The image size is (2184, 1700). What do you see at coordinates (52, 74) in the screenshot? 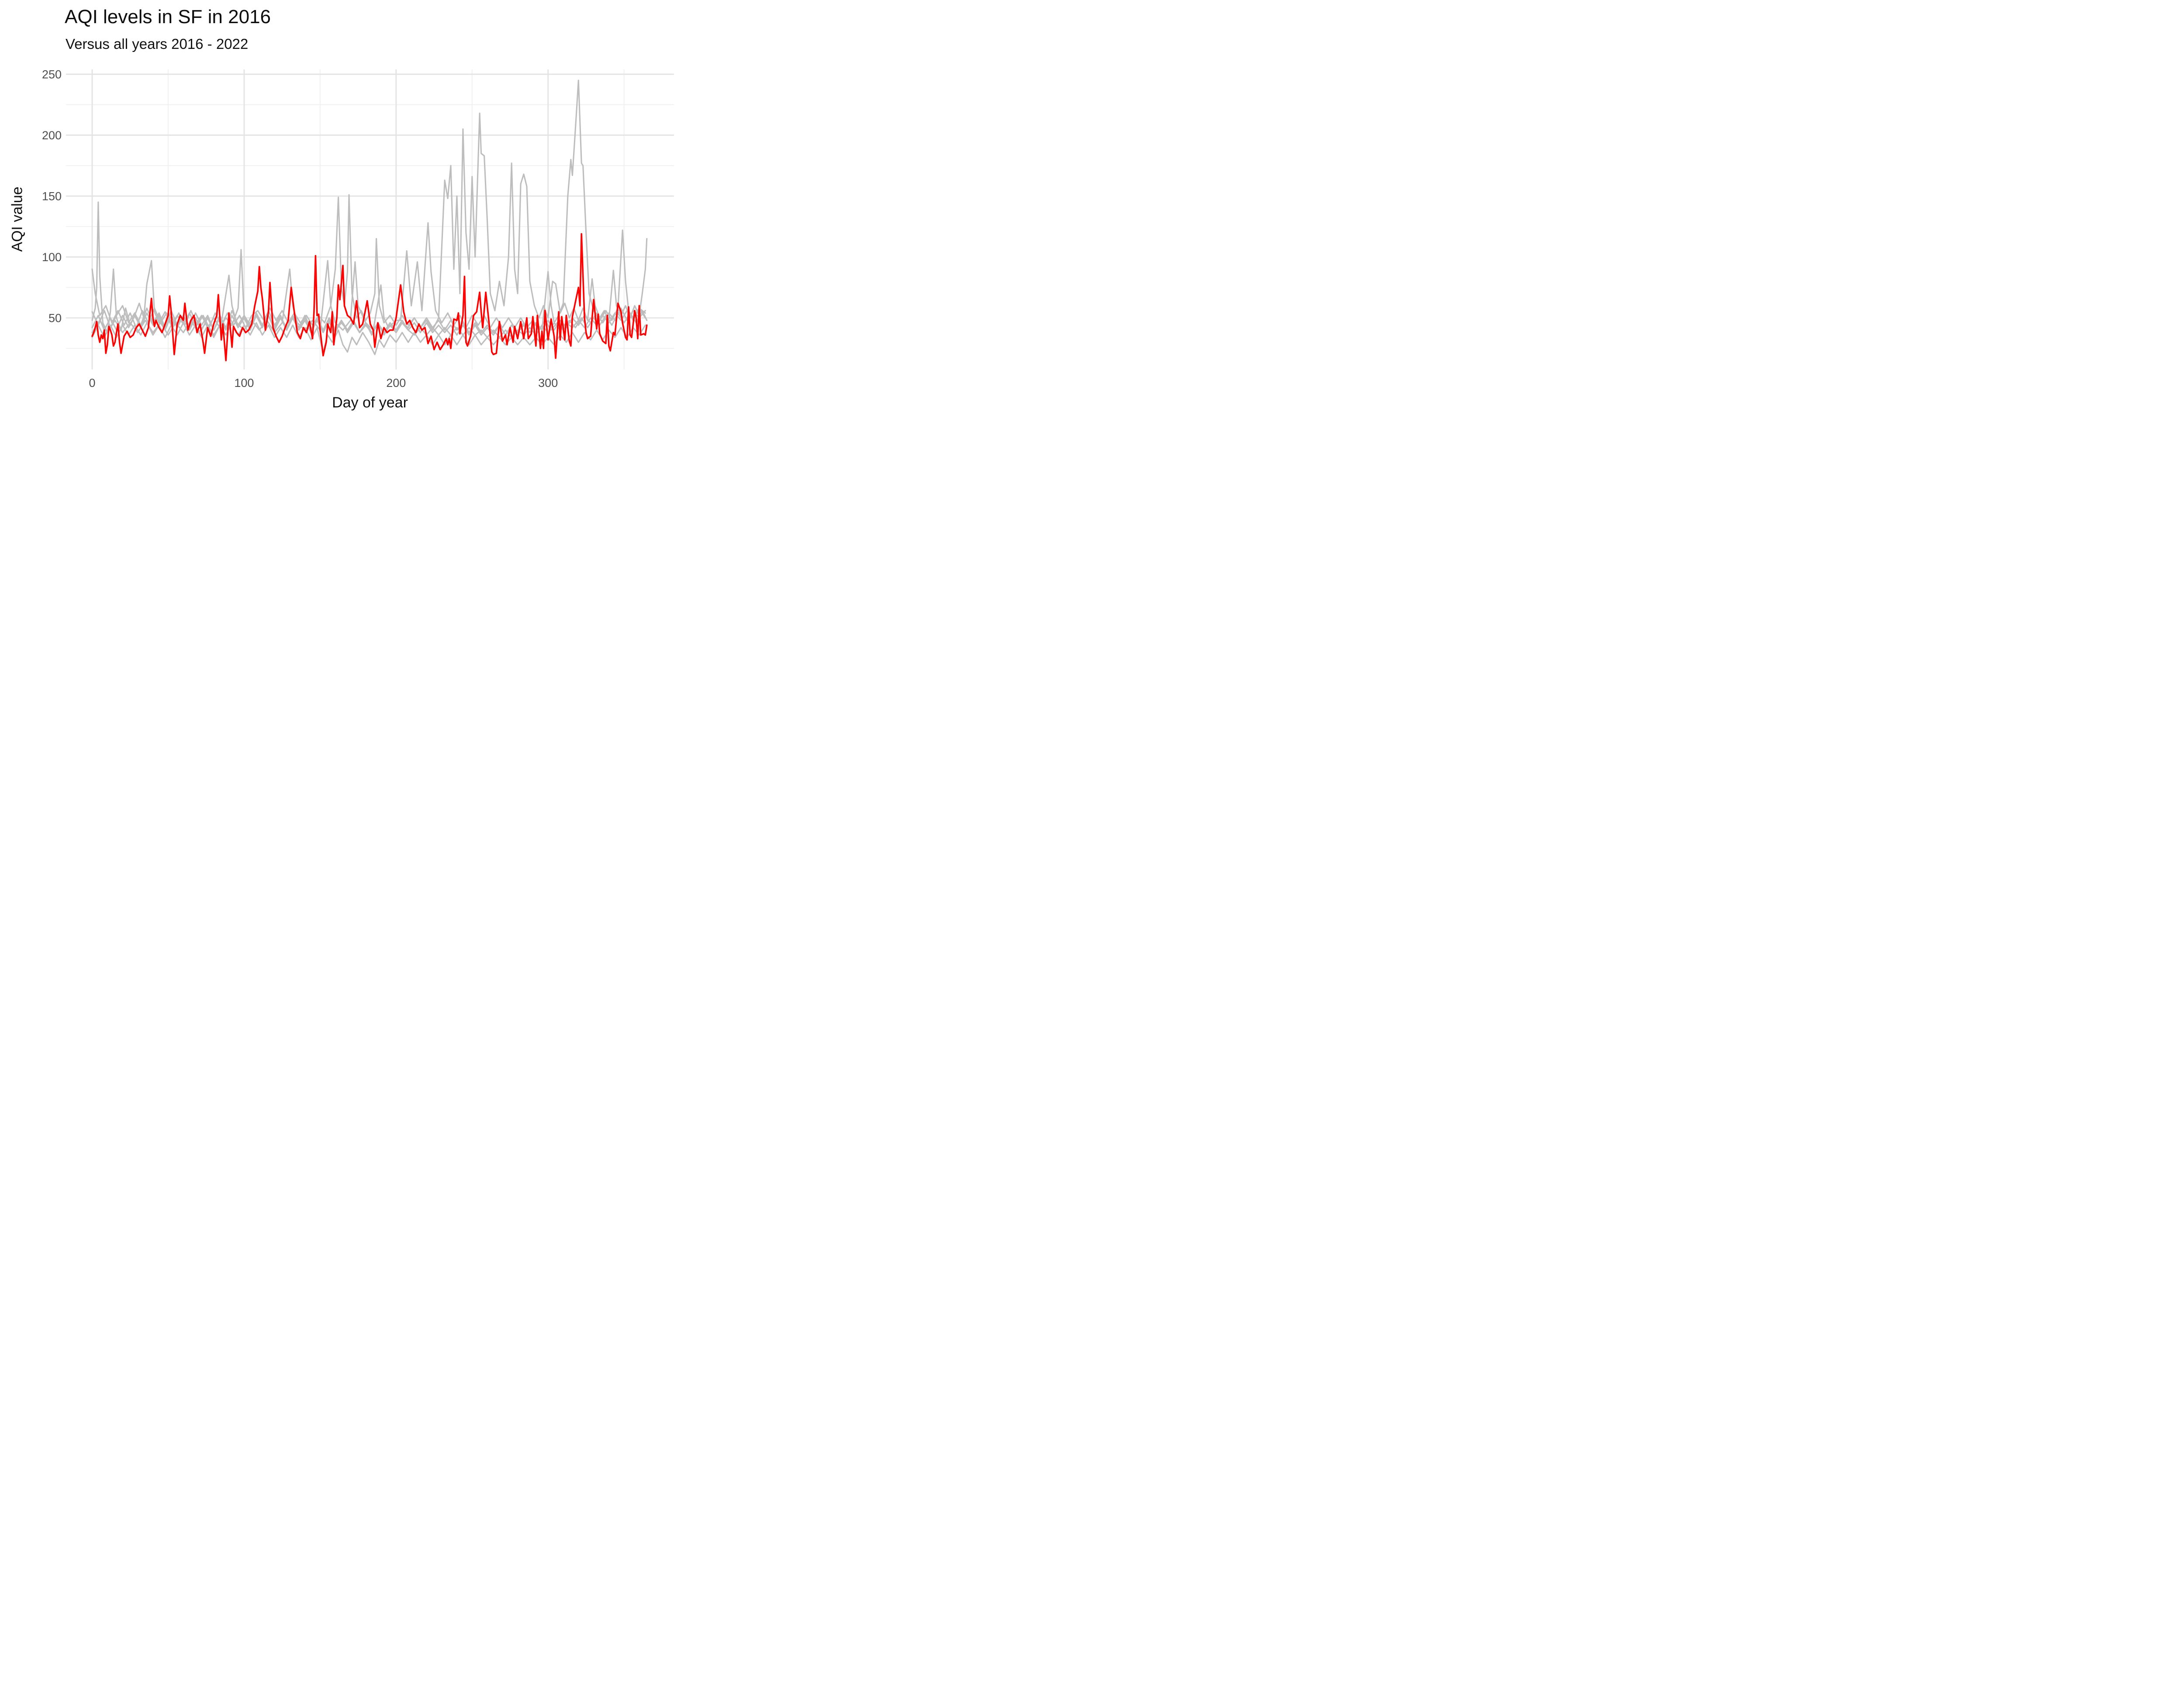
I see `y-tick-label: 250` at bounding box center [52, 74].